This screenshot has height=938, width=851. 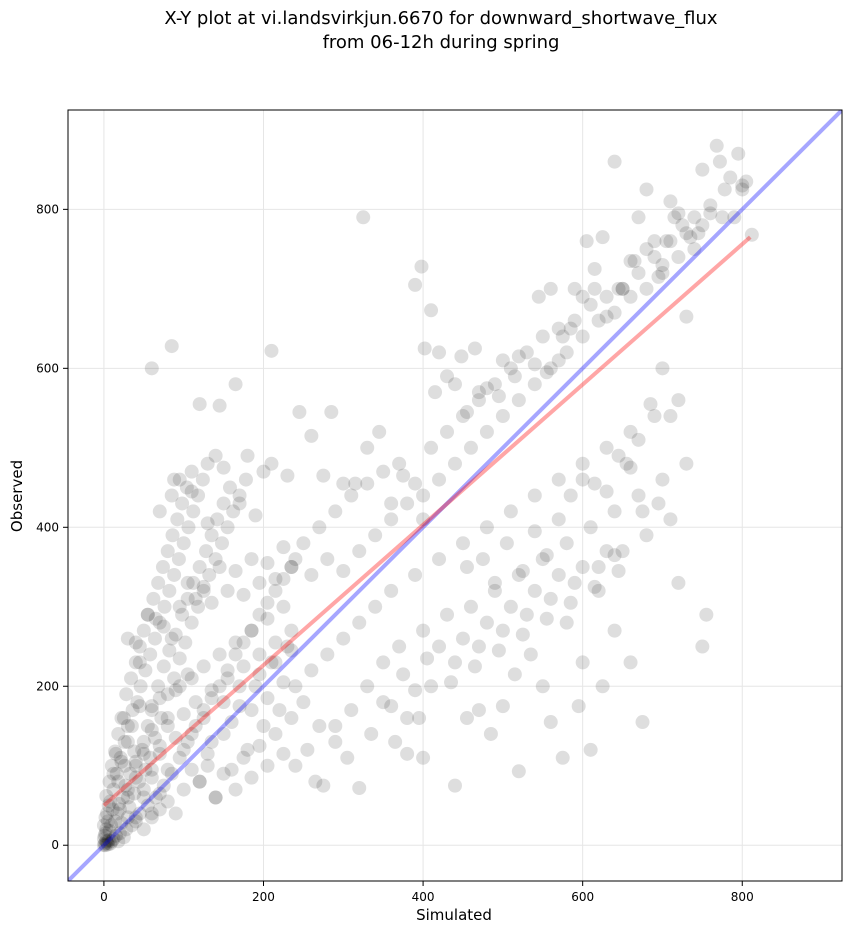 What do you see at coordinates (427, 892) in the screenshot?
I see `x-axis-ticks: 0 200 400 600 800` at bounding box center [427, 892].